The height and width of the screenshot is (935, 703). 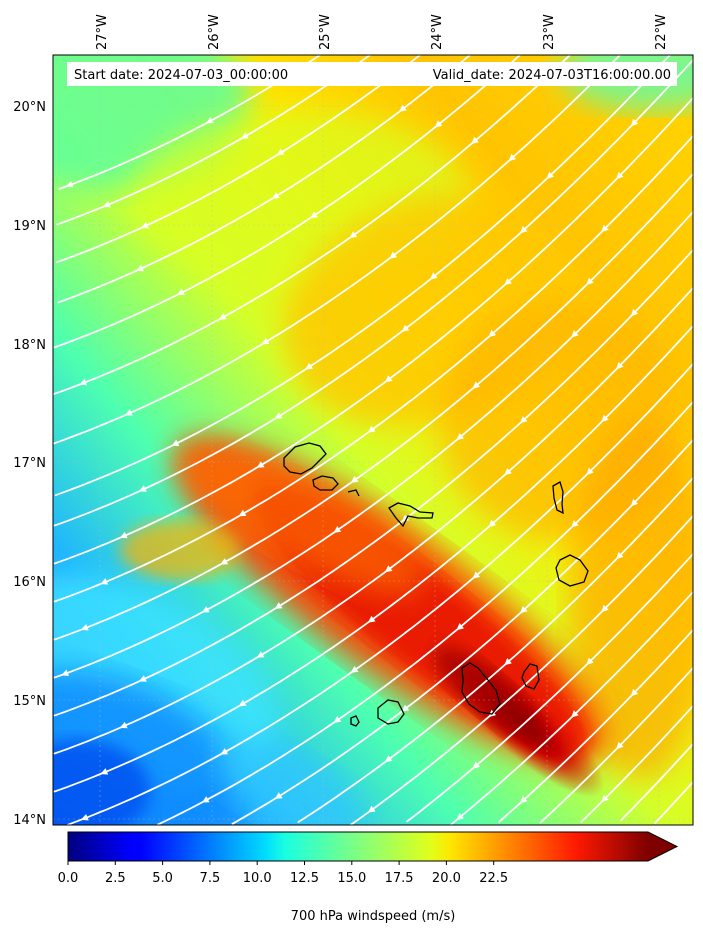 I want to click on longitude-labels: 27°W 26°W 25°W 24°W 23°W 22°W, so click(x=382, y=32).